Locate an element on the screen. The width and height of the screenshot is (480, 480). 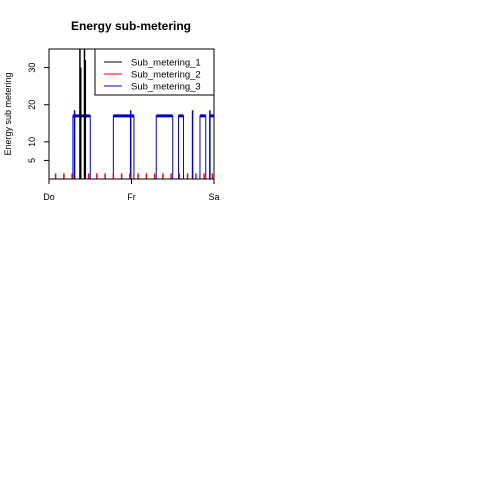
legend-label-sub-metering-2: Sub_metering_2 is located at coordinates (166, 75).